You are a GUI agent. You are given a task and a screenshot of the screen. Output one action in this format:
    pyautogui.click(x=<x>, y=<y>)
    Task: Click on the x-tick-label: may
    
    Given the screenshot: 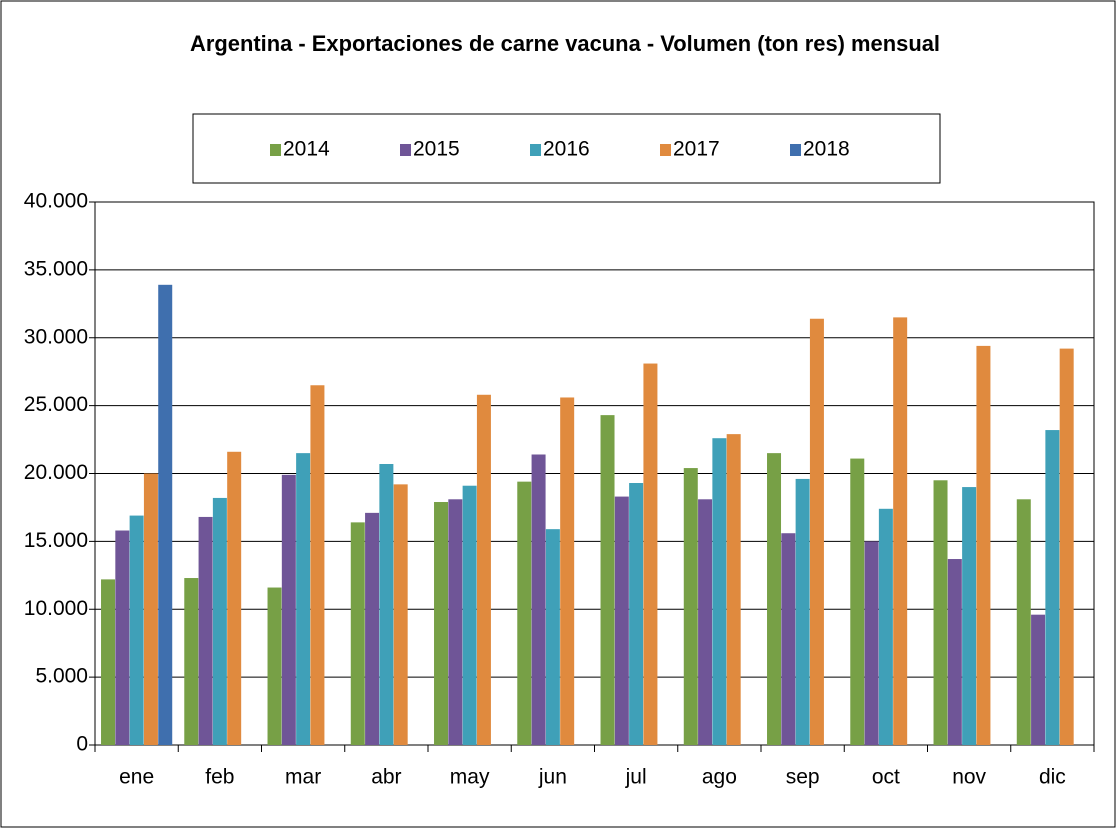 What is the action you would take?
    pyautogui.click(x=470, y=777)
    